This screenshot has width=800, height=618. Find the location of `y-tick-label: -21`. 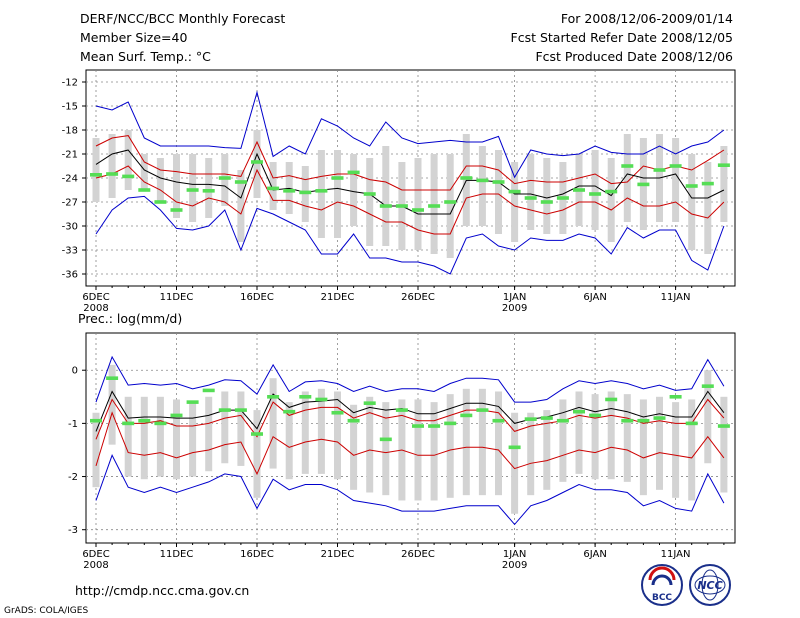

y-tick-label: -21 is located at coordinates (70, 155).